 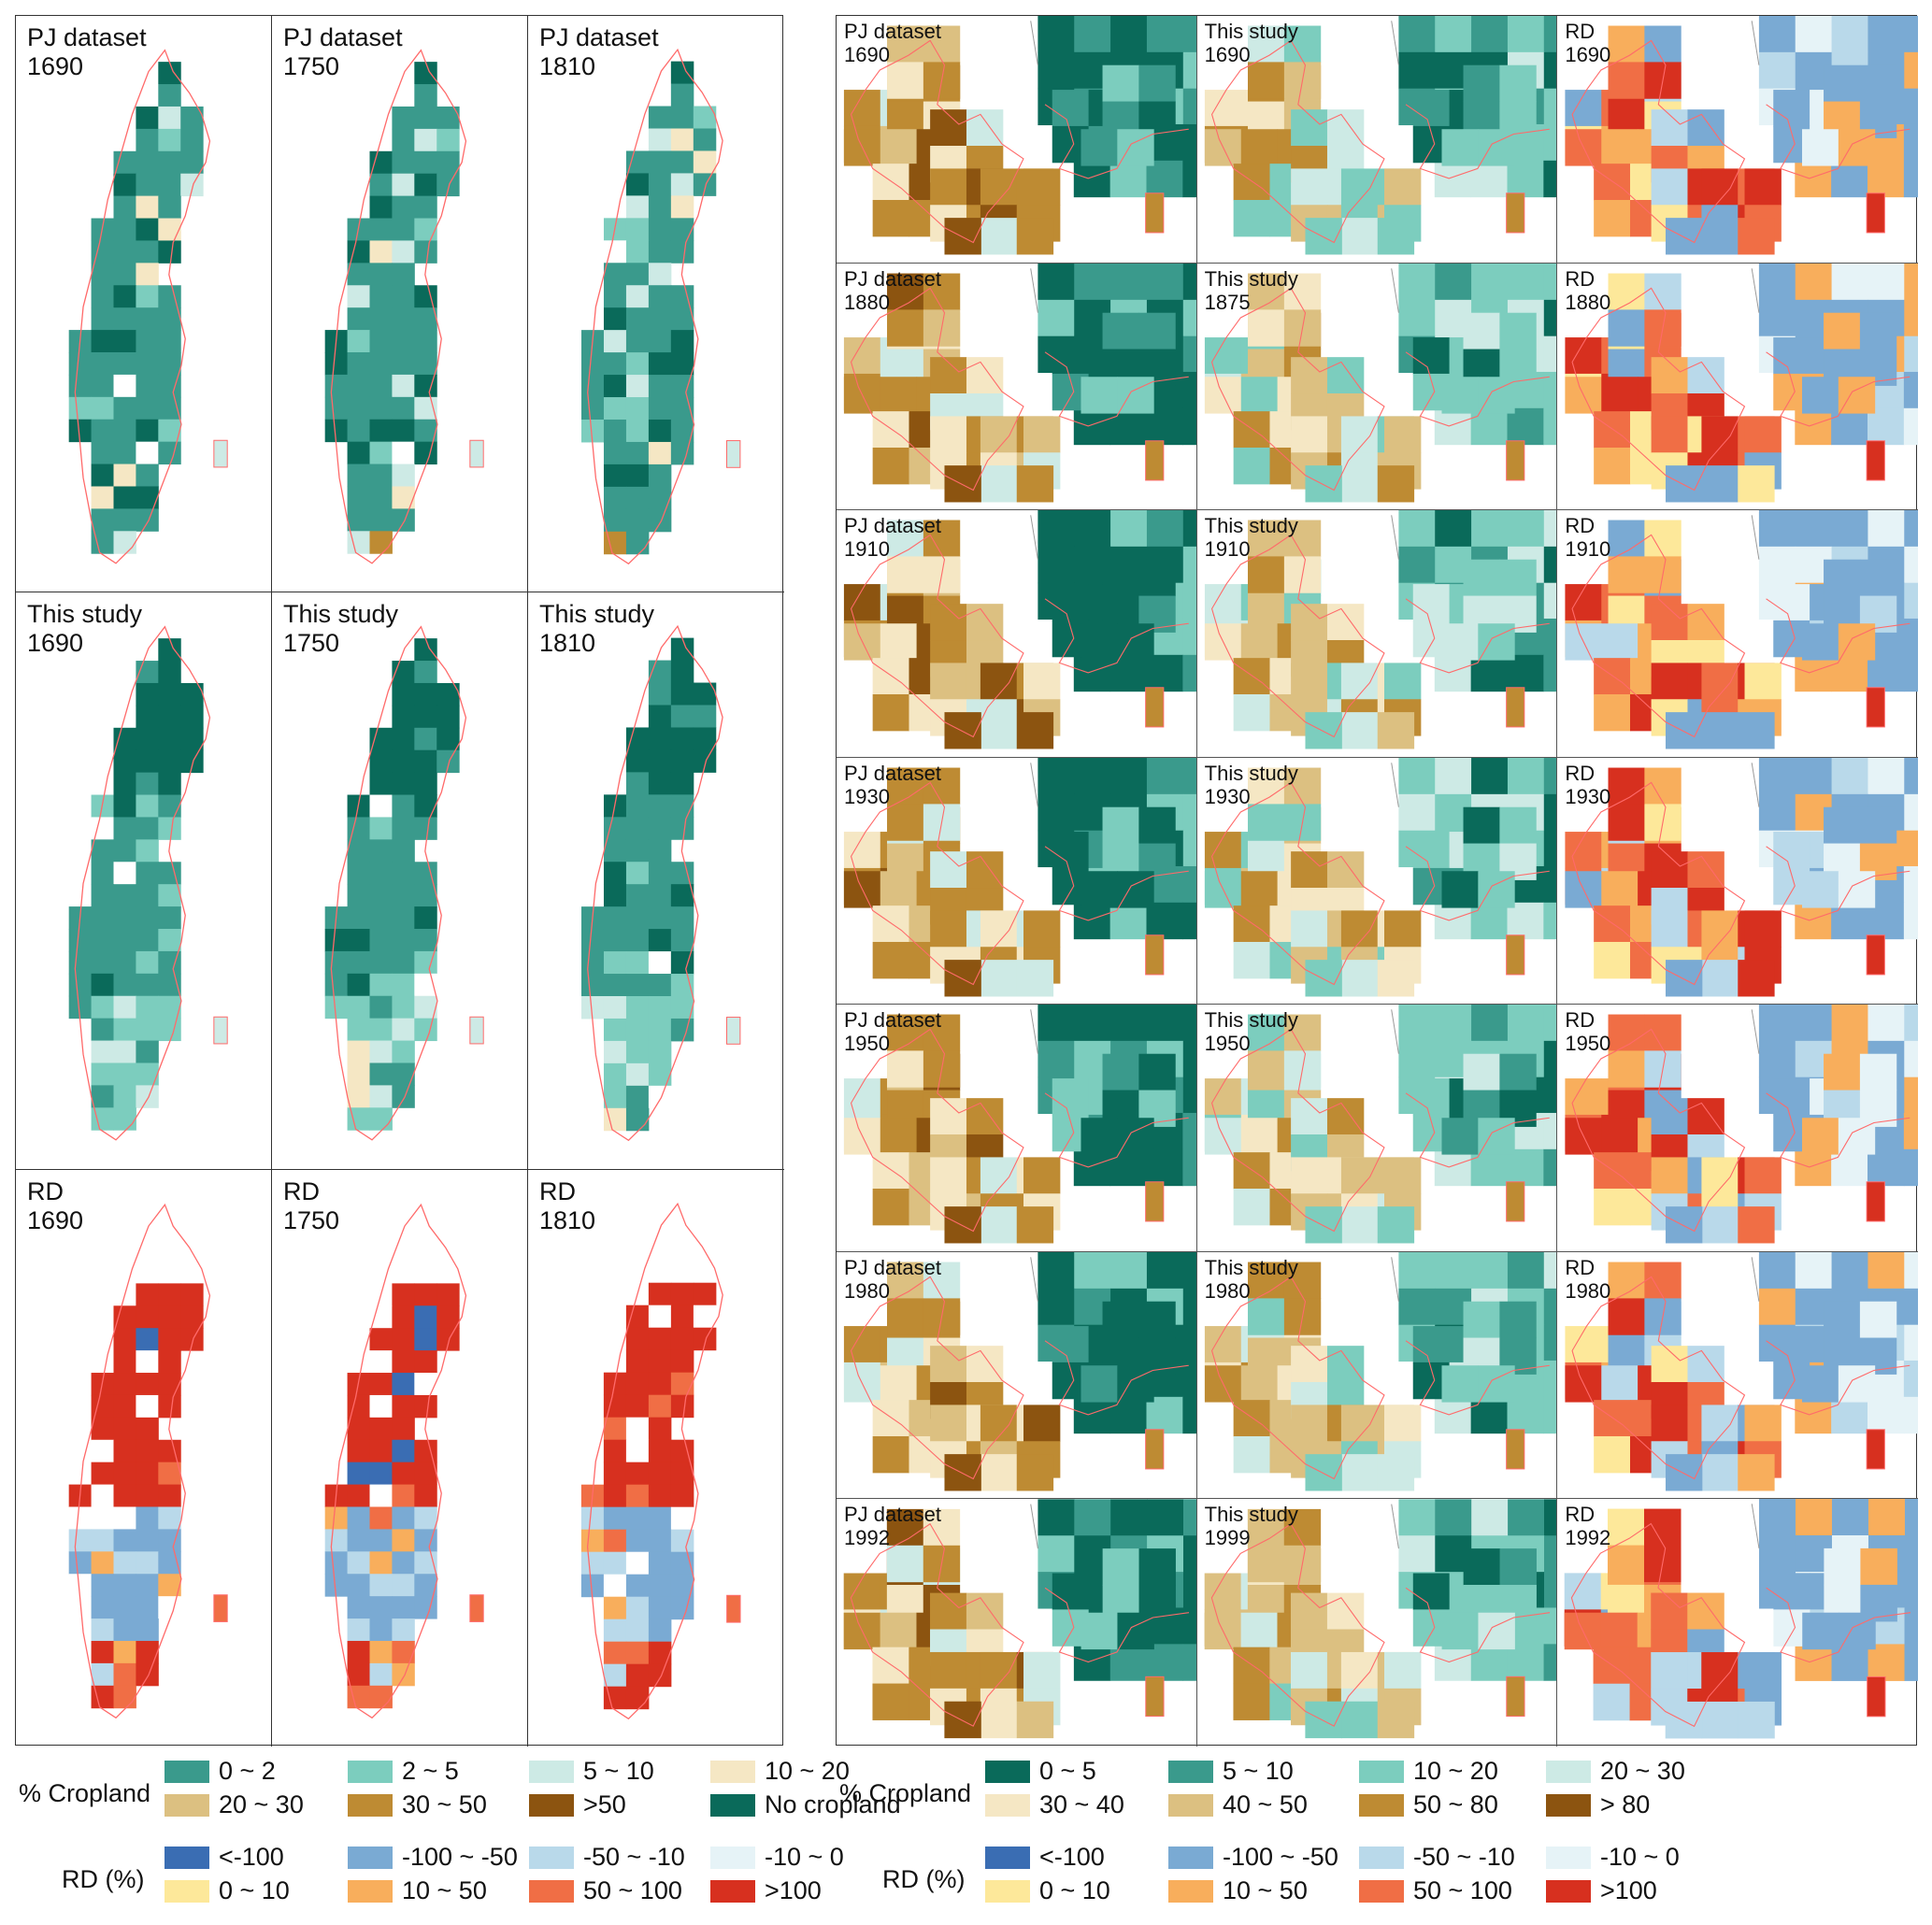 I want to click on panel-label: This study 1950, so click(x=1251, y=1031).